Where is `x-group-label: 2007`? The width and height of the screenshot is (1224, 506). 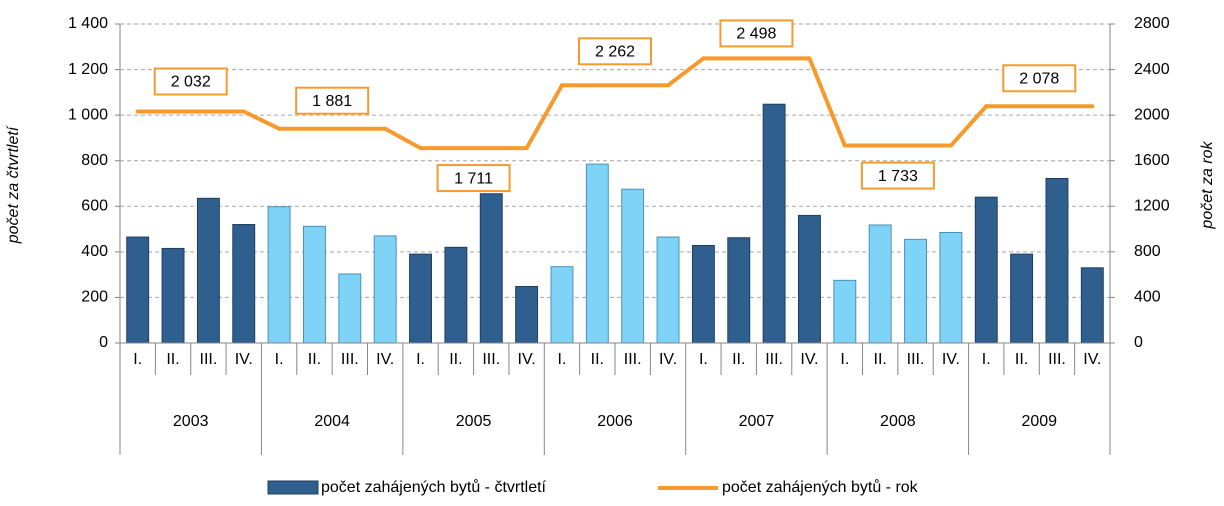 x-group-label: 2007 is located at coordinates (757, 421).